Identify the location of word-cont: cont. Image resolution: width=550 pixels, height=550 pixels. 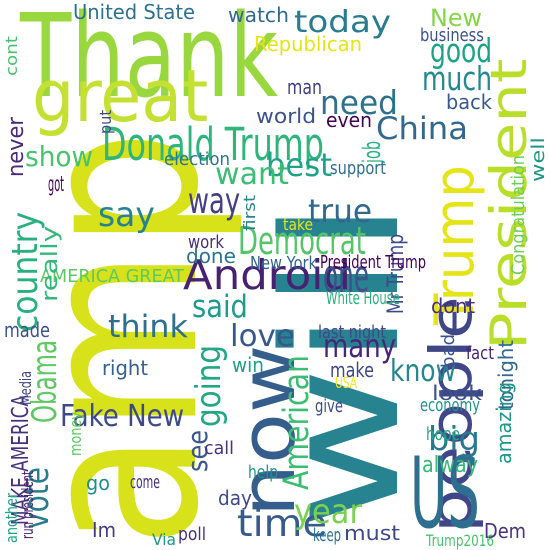
(11, 56).